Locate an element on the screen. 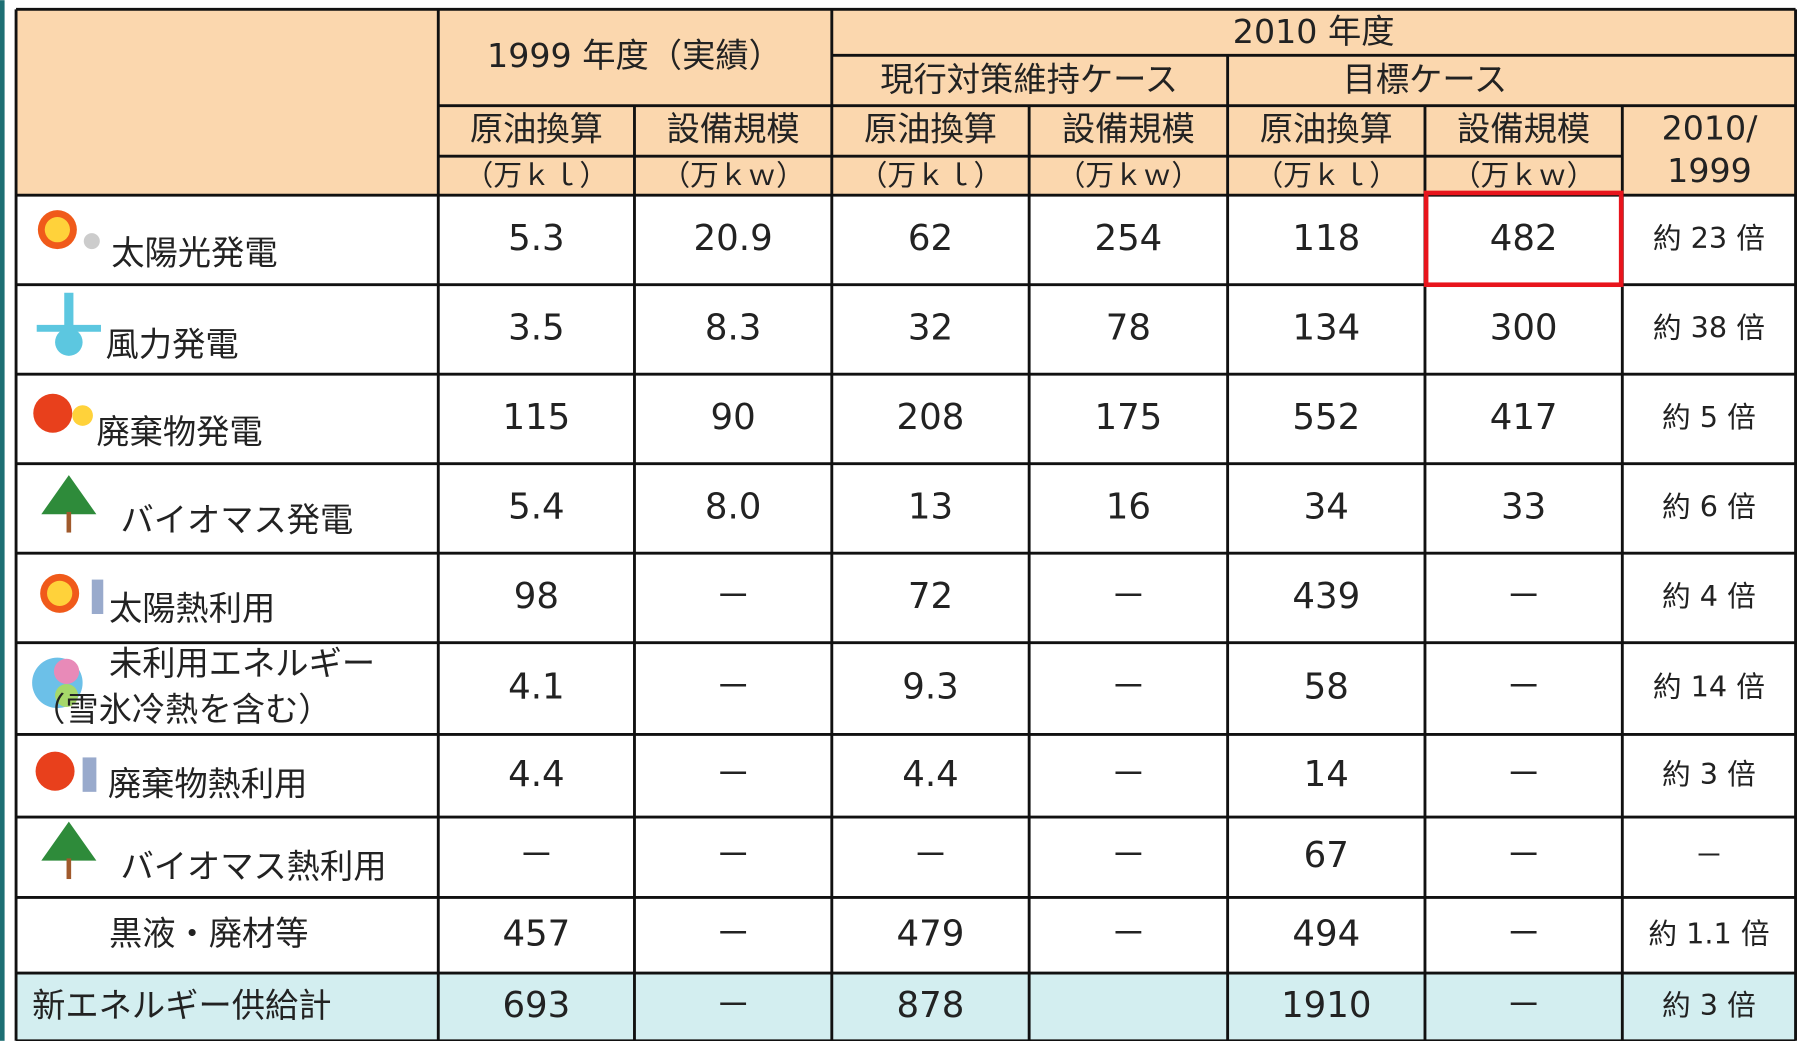  unused-energy-icon is located at coordinates (67, 695).